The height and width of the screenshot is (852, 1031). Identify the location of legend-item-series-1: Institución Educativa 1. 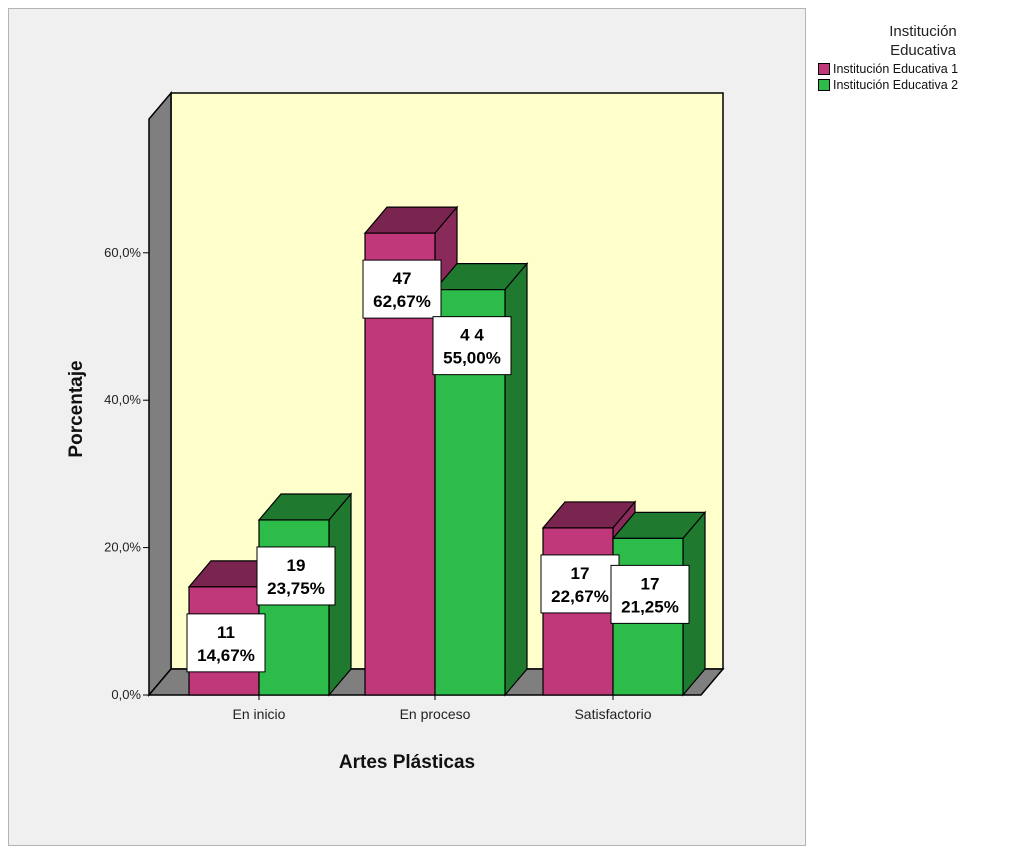
(923, 69).